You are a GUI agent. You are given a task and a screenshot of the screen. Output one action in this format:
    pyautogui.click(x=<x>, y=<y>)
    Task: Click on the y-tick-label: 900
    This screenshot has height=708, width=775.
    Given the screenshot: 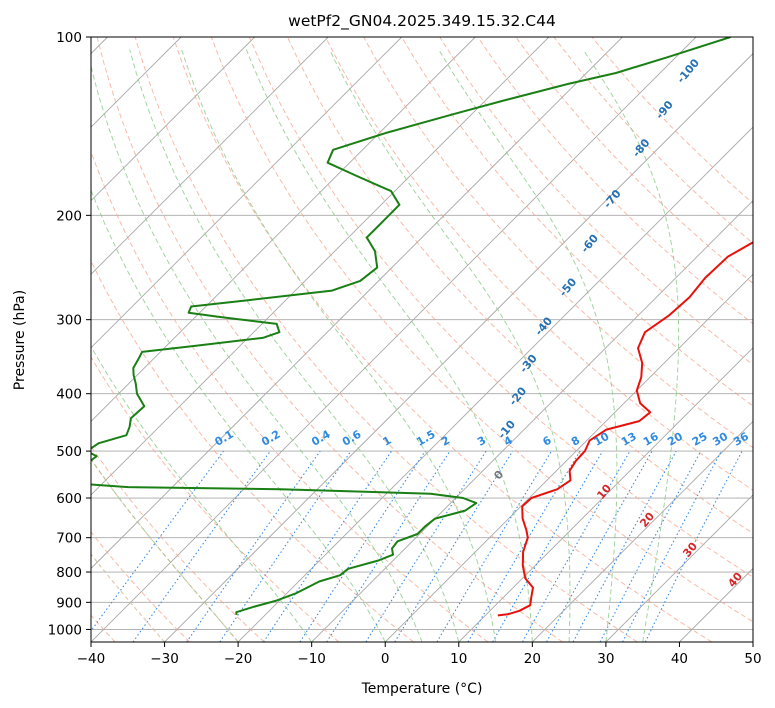 What is the action you would take?
    pyautogui.click(x=69, y=603)
    